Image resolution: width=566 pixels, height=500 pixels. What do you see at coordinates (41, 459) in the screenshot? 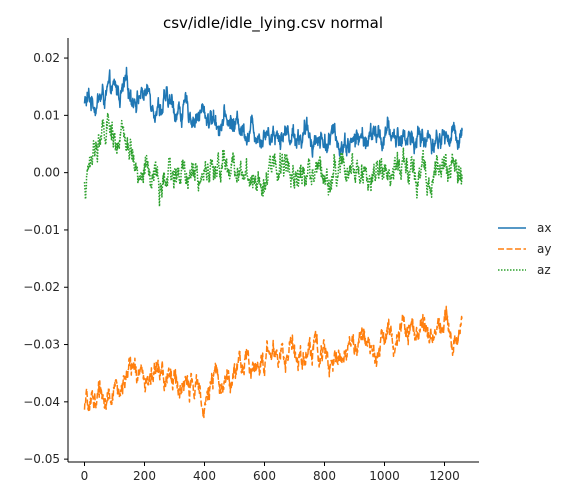
I see `y-tick-label: −0.05` at bounding box center [41, 459].